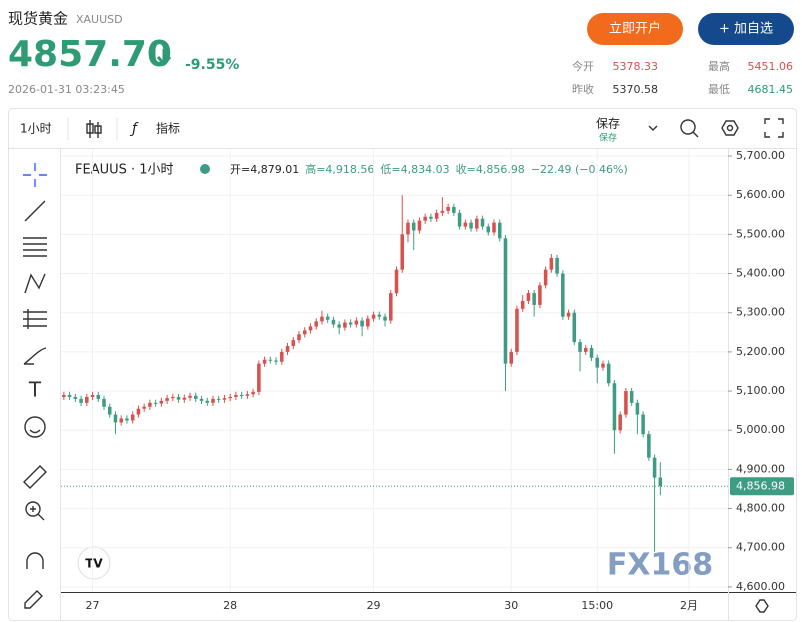 This screenshot has height=622, width=802. Describe the element at coordinates (339, 169) in the screenshot. I see `ohlc-value: 高=4,918.56` at that location.